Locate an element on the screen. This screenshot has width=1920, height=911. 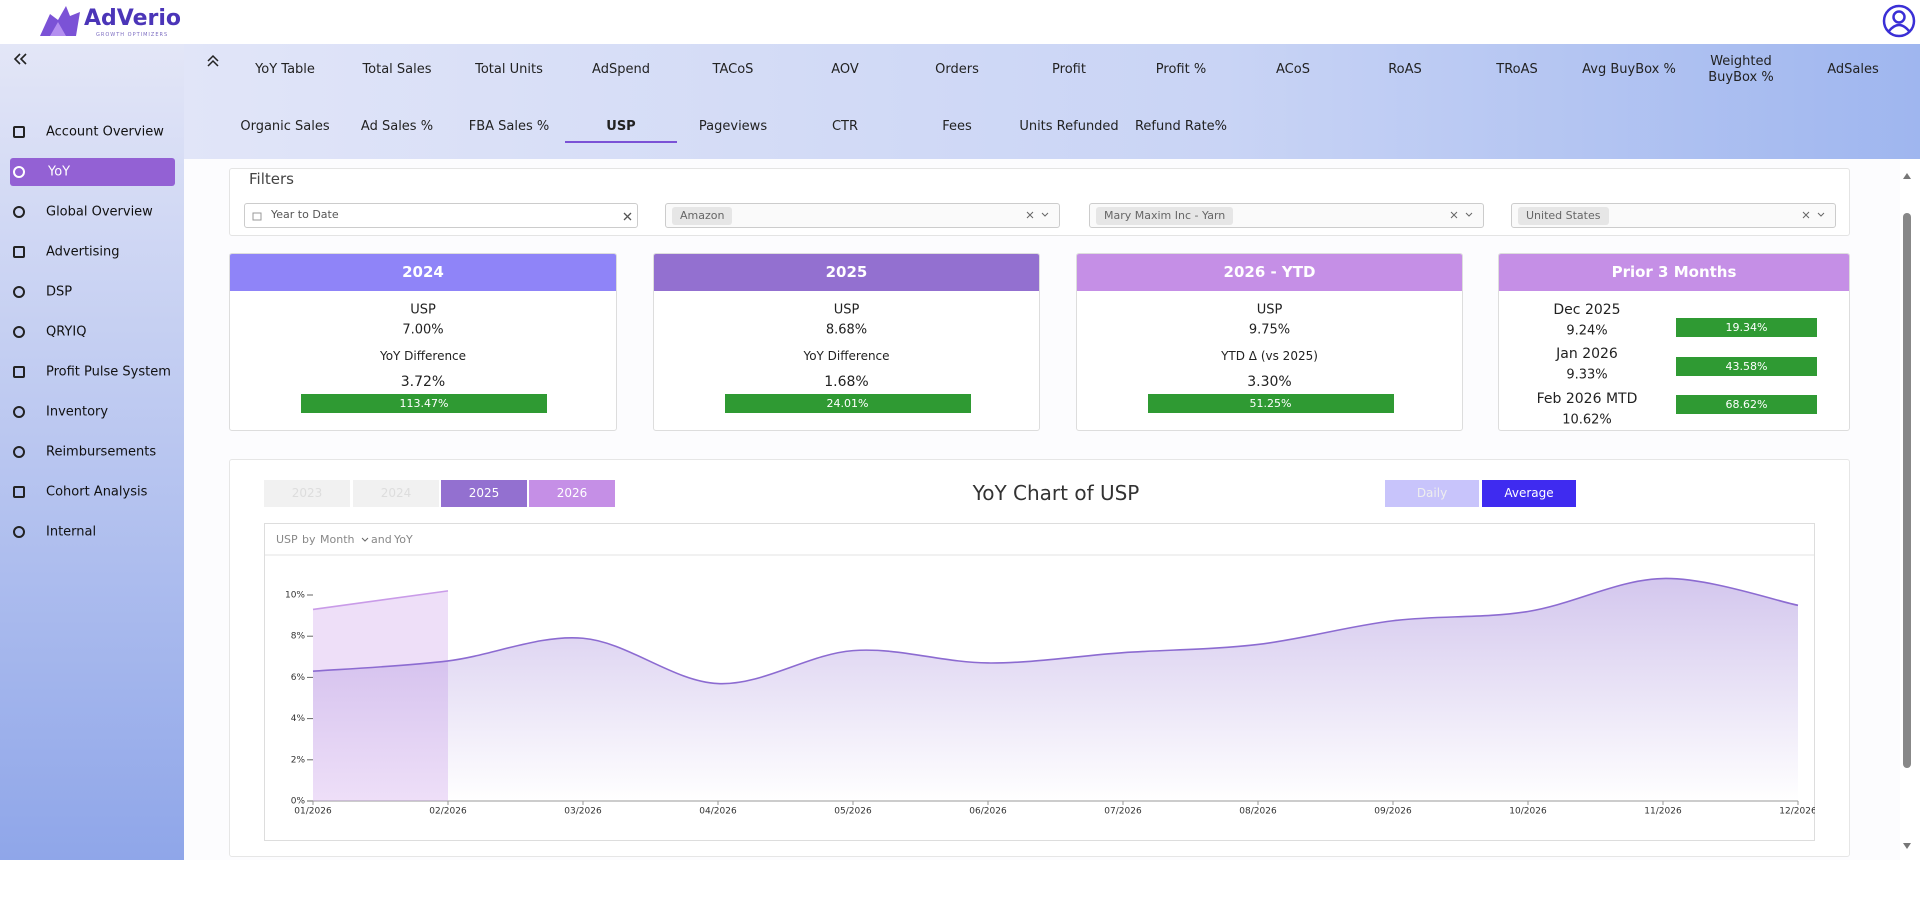
year-button: 2025 is located at coordinates (484, 493).